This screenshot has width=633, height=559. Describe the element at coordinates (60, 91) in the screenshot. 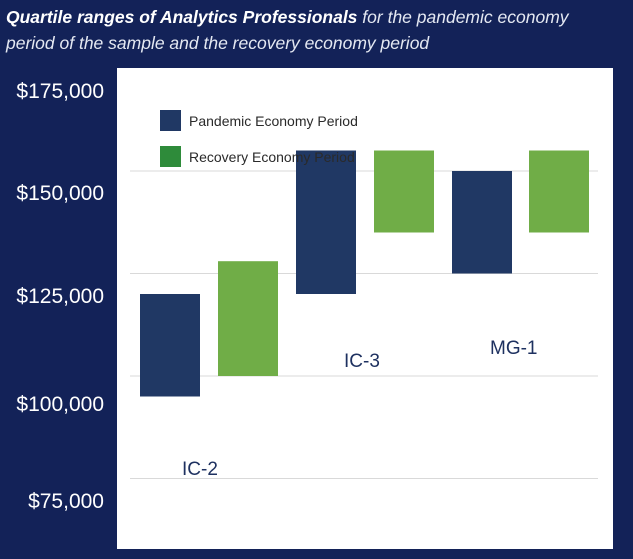

I see `y-tick-label: $175,000` at that location.